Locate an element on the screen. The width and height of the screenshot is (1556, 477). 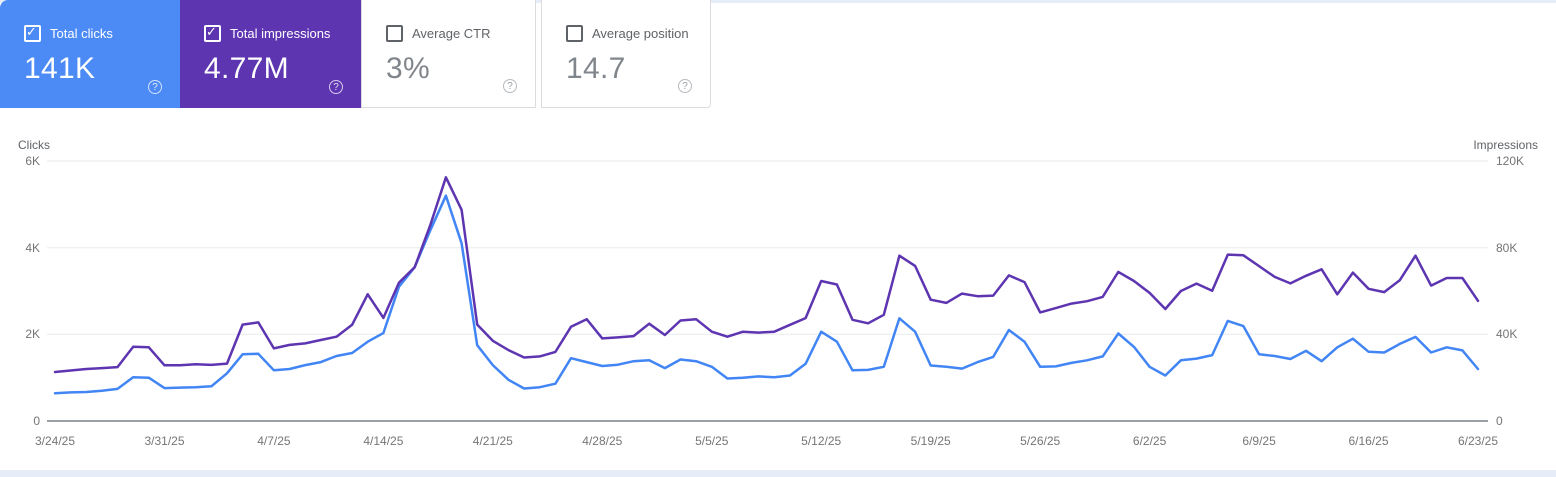
y-tick-right: 40K is located at coordinates (1507, 334).